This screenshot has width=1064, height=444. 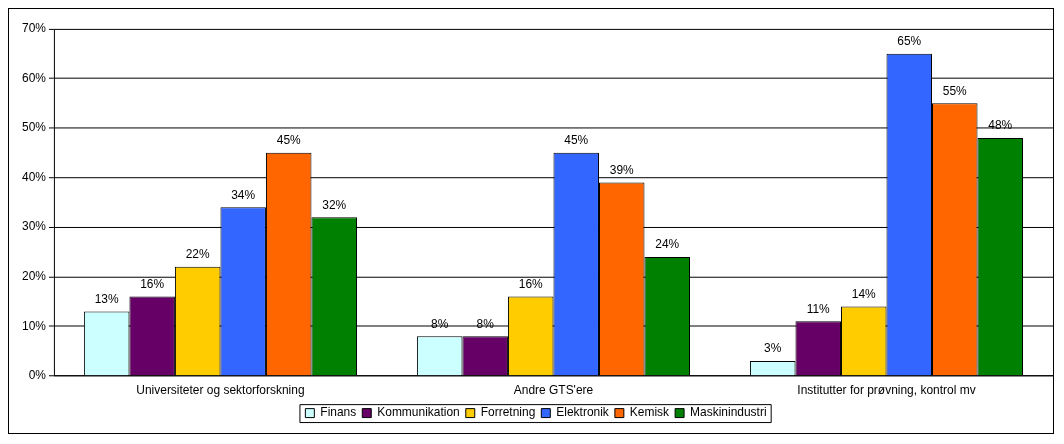 What do you see at coordinates (553, 390) in the screenshot?
I see `x-tick-label: Andre GTS'ere` at bounding box center [553, 390].